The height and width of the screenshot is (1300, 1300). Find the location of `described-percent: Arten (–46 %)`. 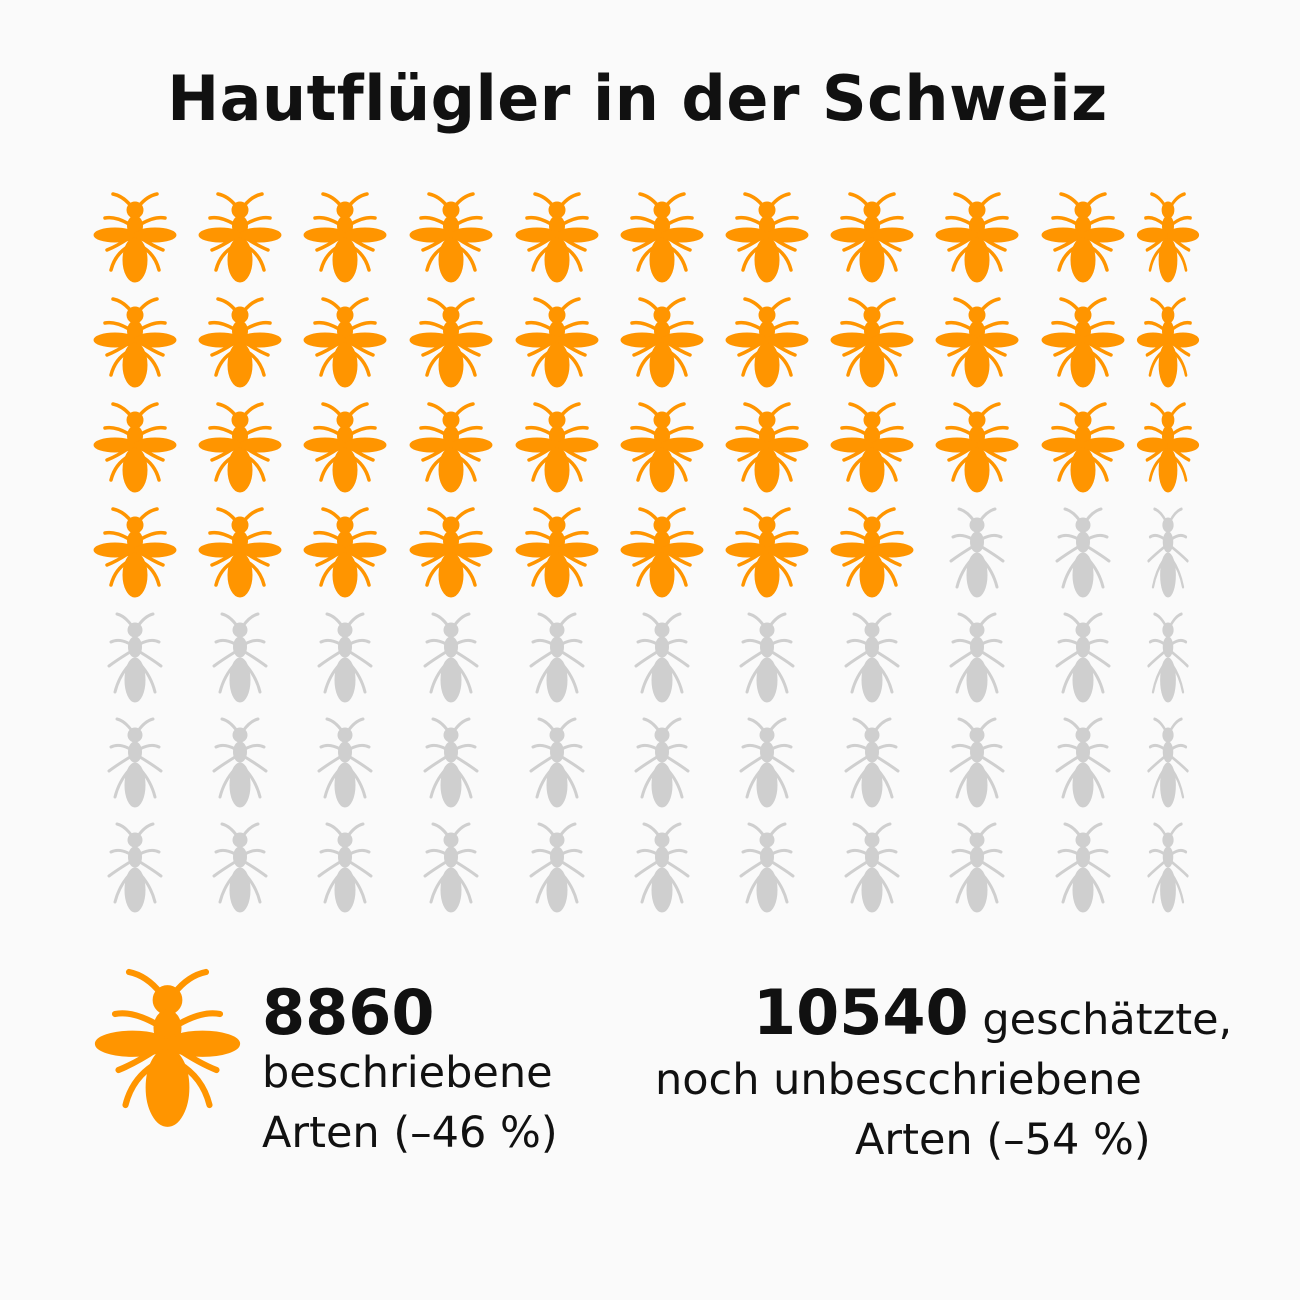

described-percent: Arten (–46 %) is located at coordinates (410, 1133).